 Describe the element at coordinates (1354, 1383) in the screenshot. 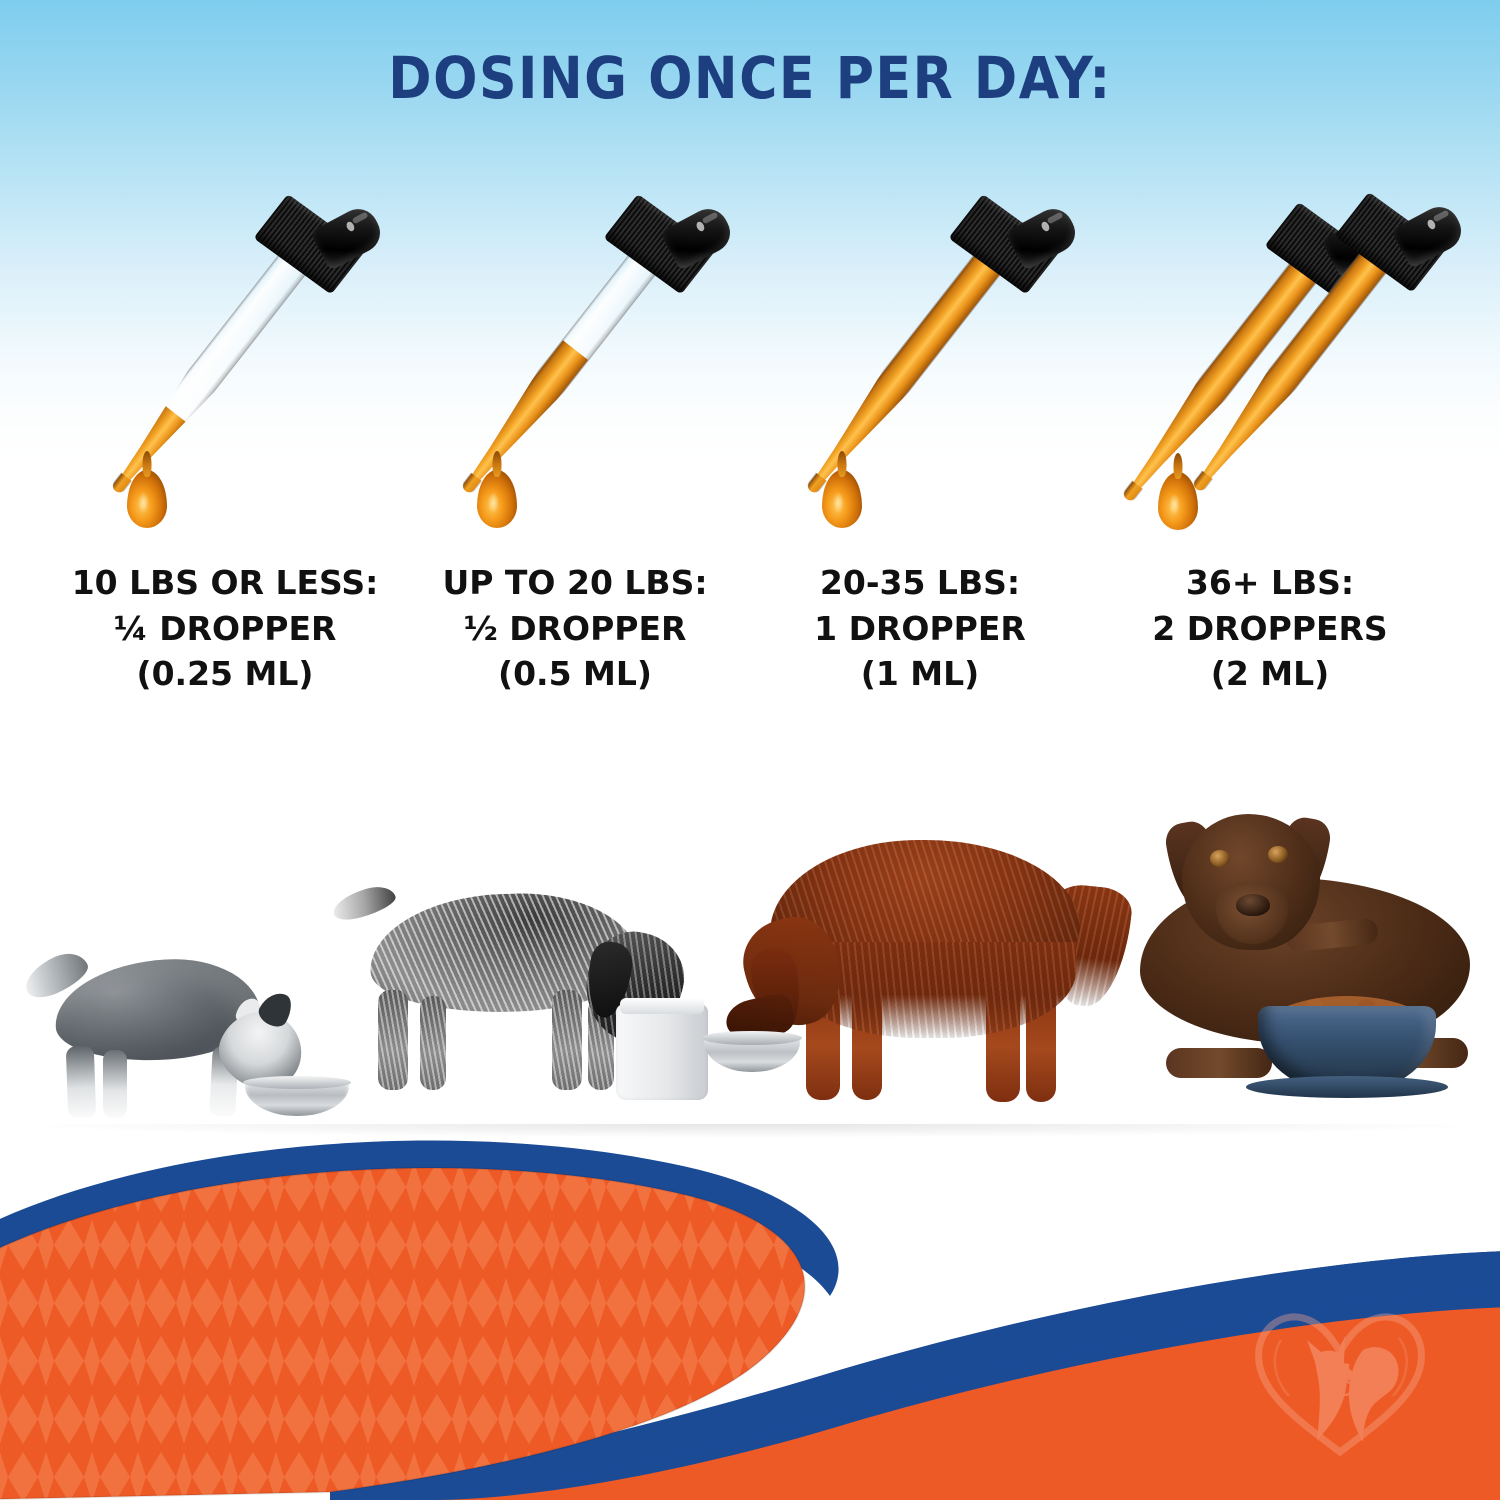

I see `brand-initial-b: BP` at that location.